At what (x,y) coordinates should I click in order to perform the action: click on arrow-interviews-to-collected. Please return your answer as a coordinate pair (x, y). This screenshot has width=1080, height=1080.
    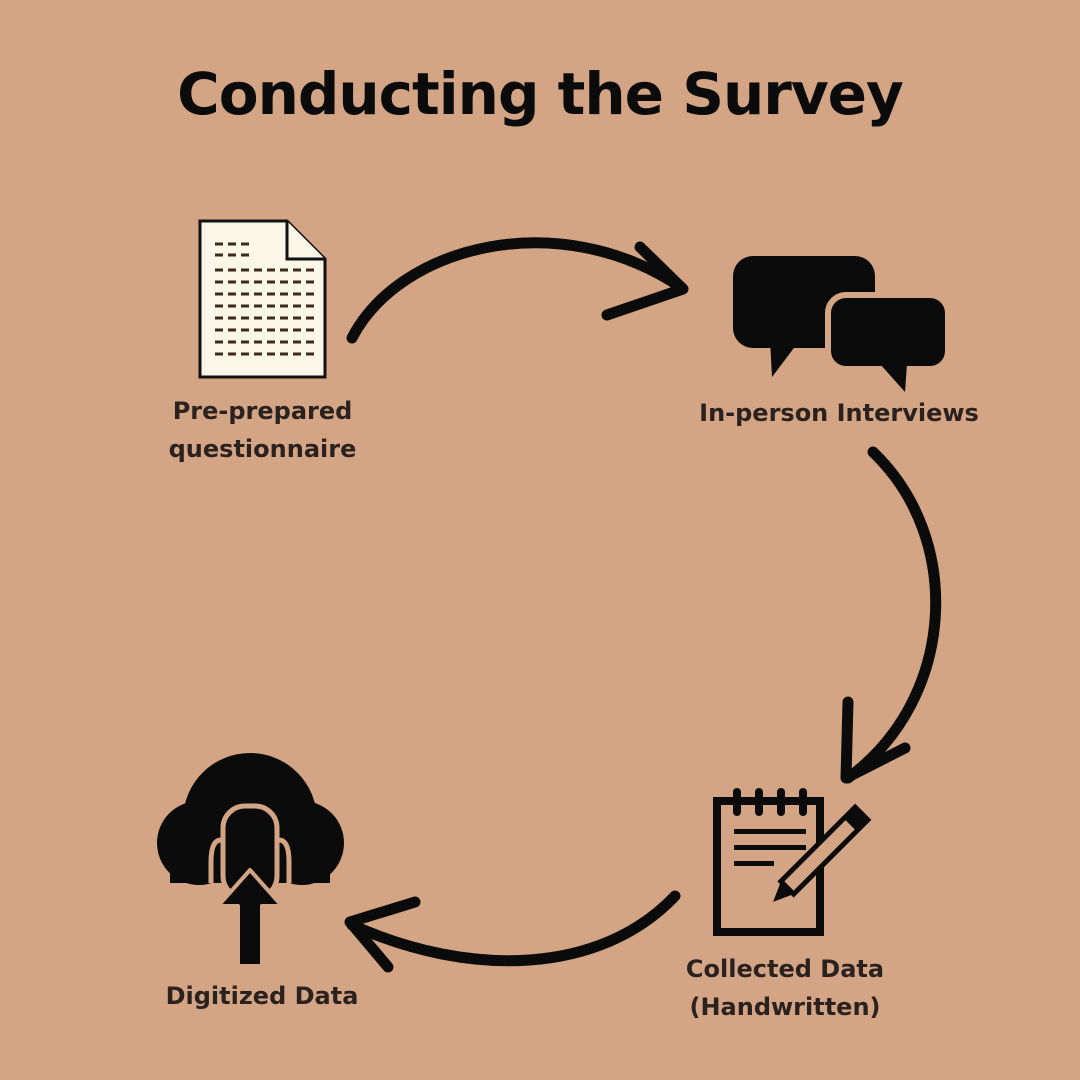
    Looking at the image, I should click on (891, 615).